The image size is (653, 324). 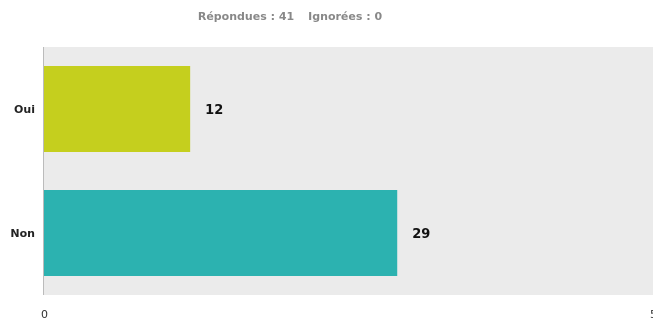 What do you see at coordinates (221, 233) in the screenshot?
I see `bar-non` at bounding box center [221, 233].